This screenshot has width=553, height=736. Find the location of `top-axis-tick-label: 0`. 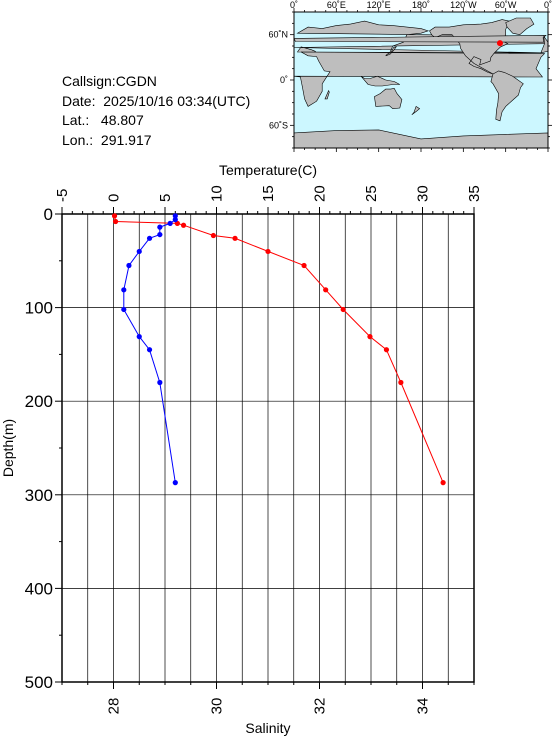

top-axis-tick-label: 0 is located at coordinates (114, 198).